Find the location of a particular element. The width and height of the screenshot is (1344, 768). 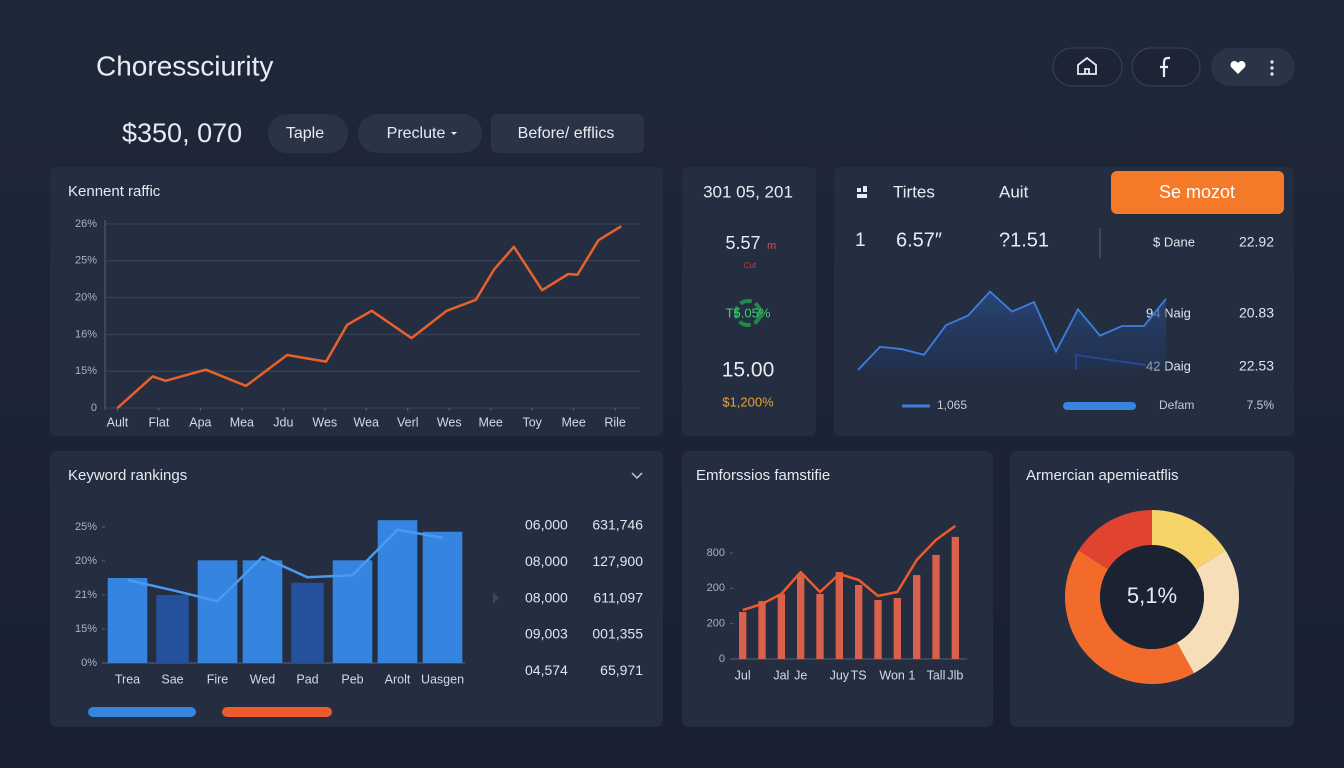

row-cell: 1 is located at coordinates (860, 240).